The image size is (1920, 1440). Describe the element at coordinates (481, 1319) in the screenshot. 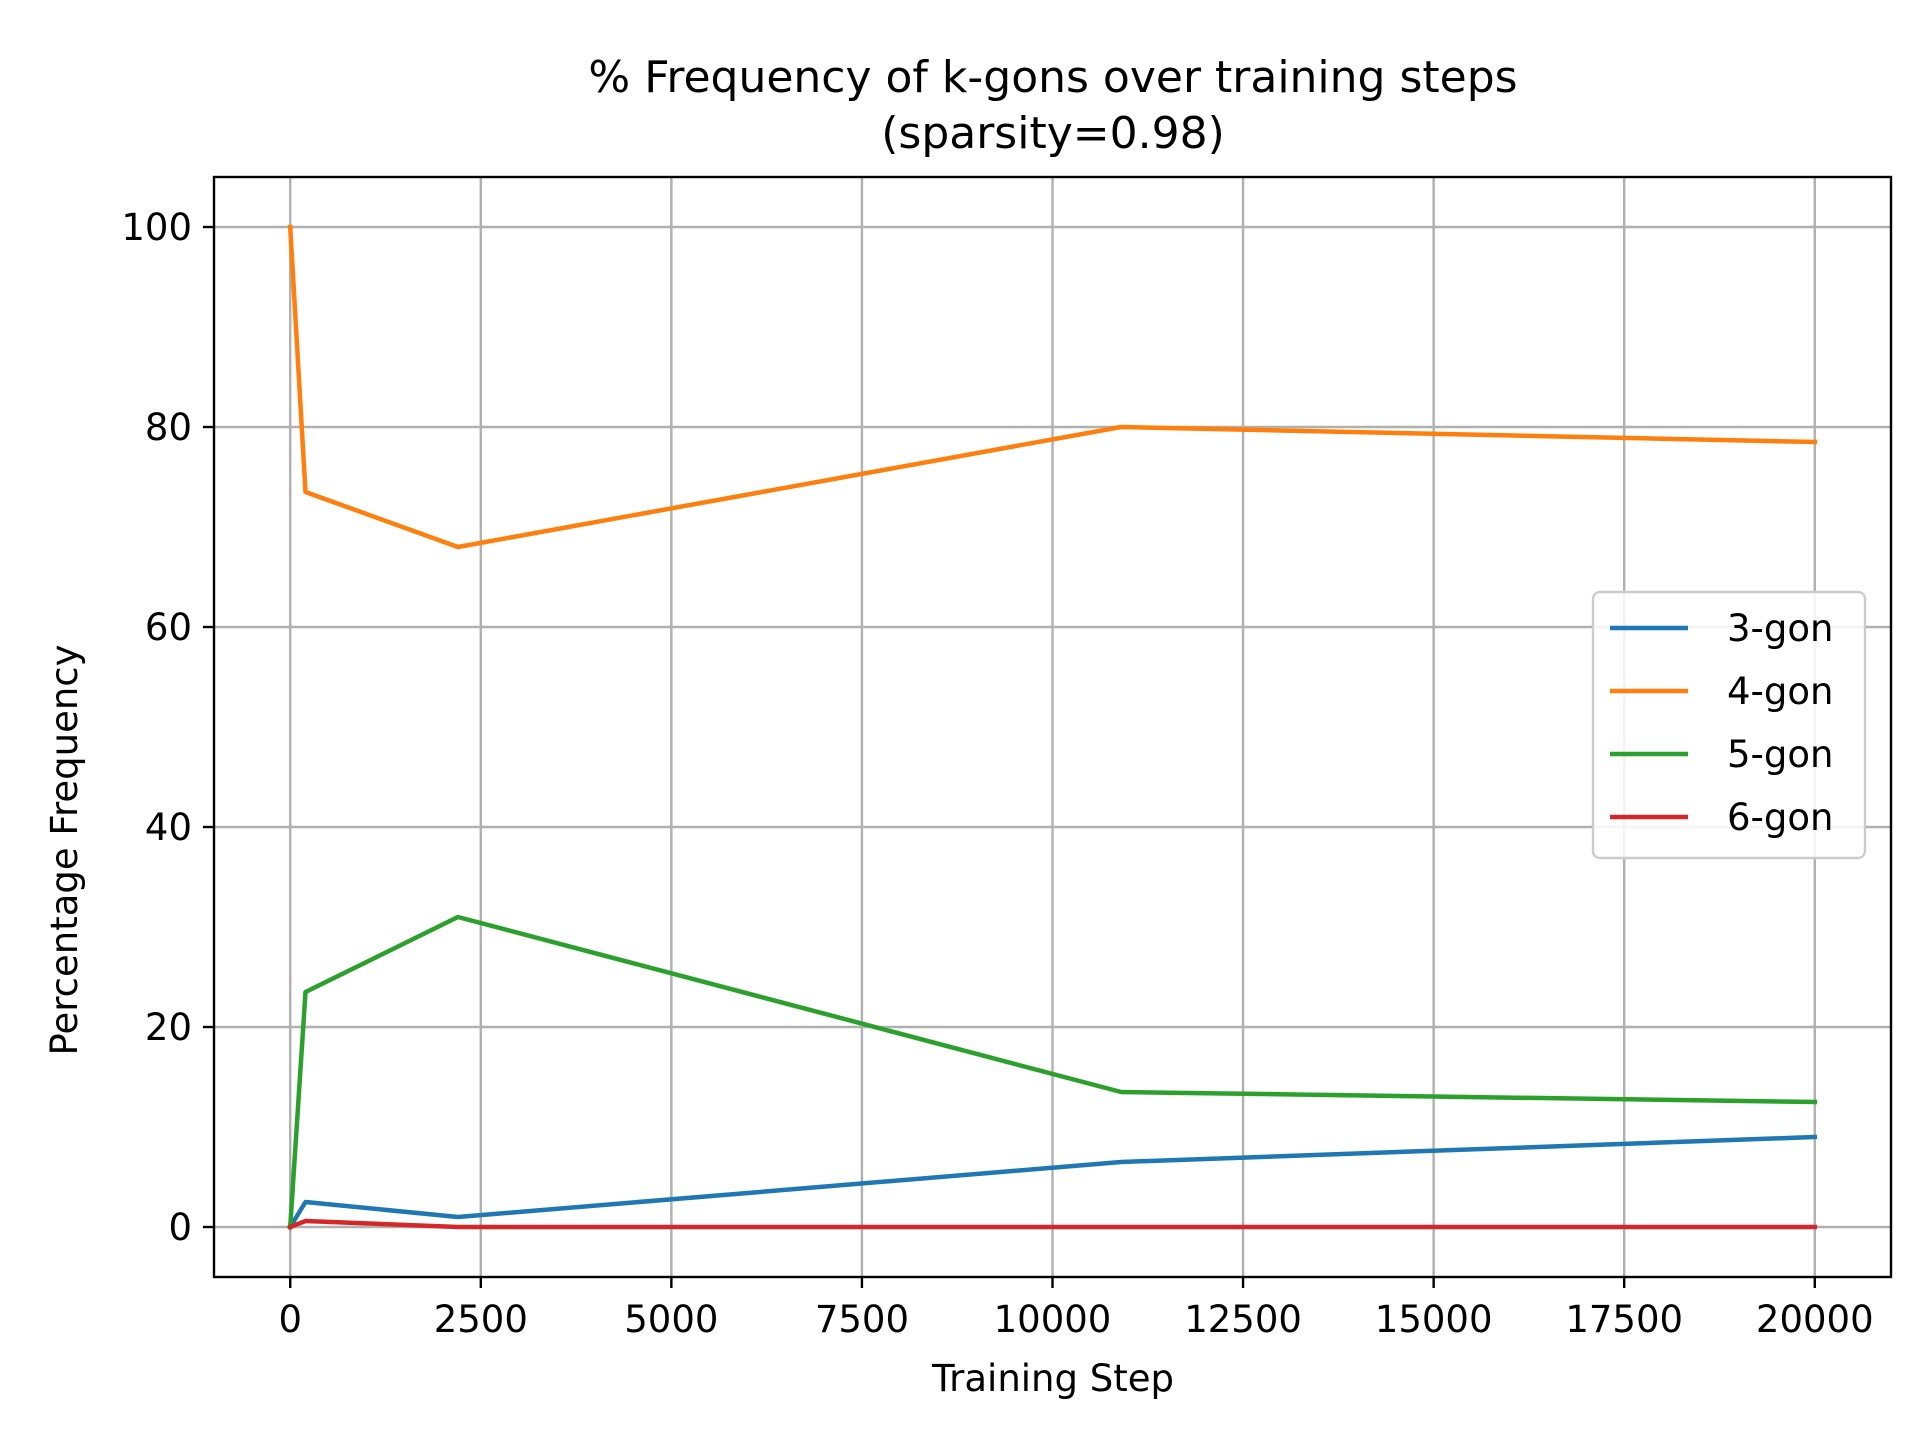

I see `x-tick-label: 2500` at that location.